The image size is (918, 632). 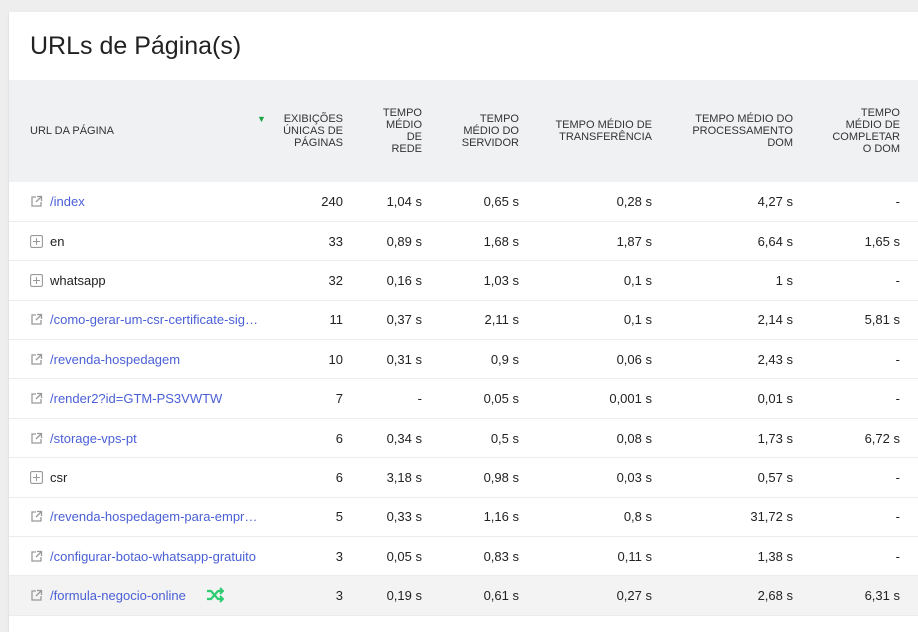 What do you see at coordinates (404, 477) in the screenshot?
I see `net-cell: 3,18 s` at bounding box center [404, 477].